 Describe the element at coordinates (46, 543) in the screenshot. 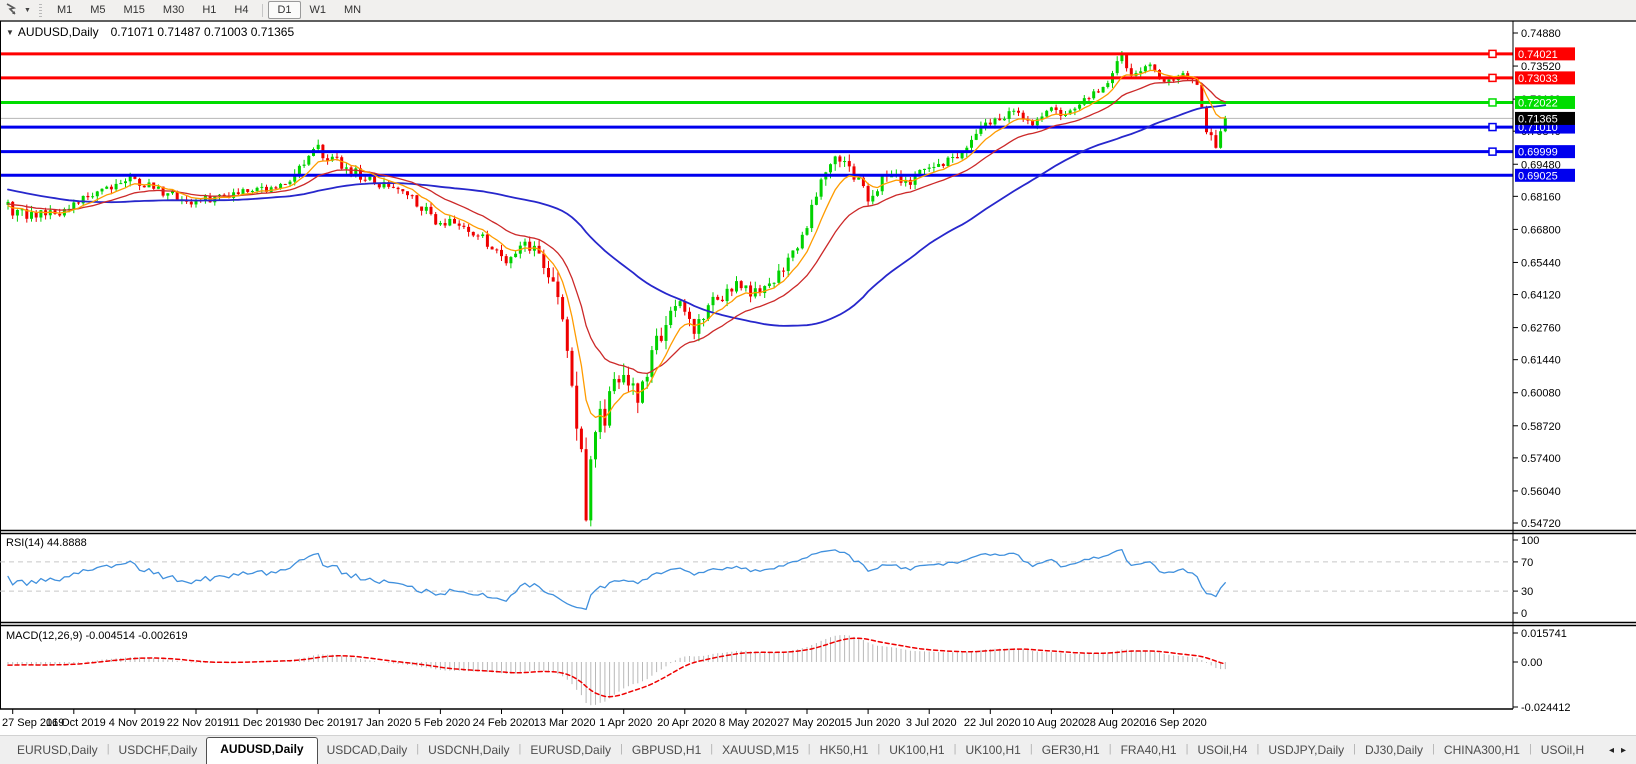

I see `rsi-indicator-label: RSI(14) 44.8888` at that location.